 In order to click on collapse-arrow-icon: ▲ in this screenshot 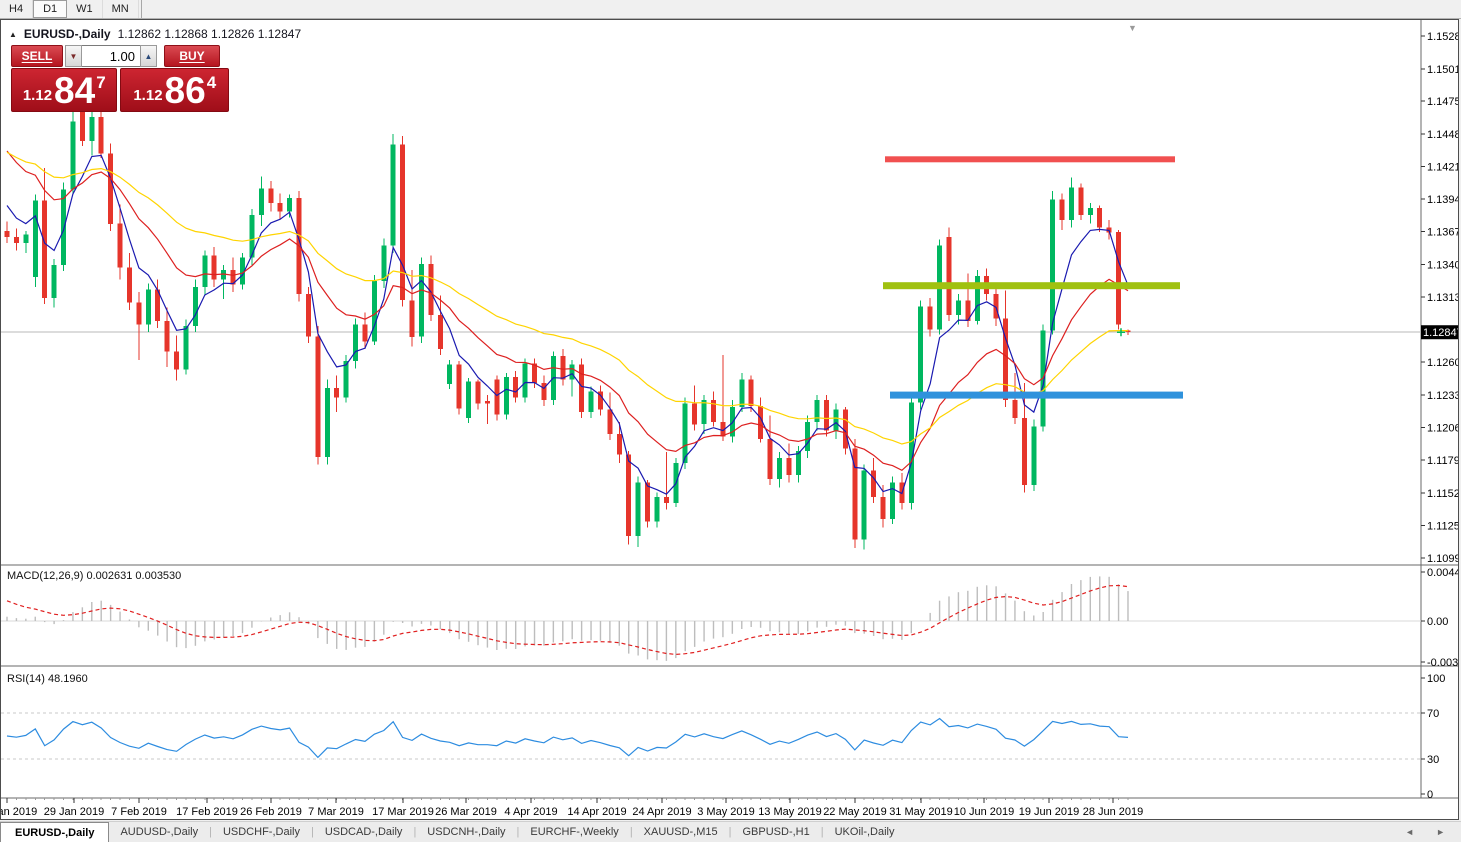, I will do `click(13, 34)`.